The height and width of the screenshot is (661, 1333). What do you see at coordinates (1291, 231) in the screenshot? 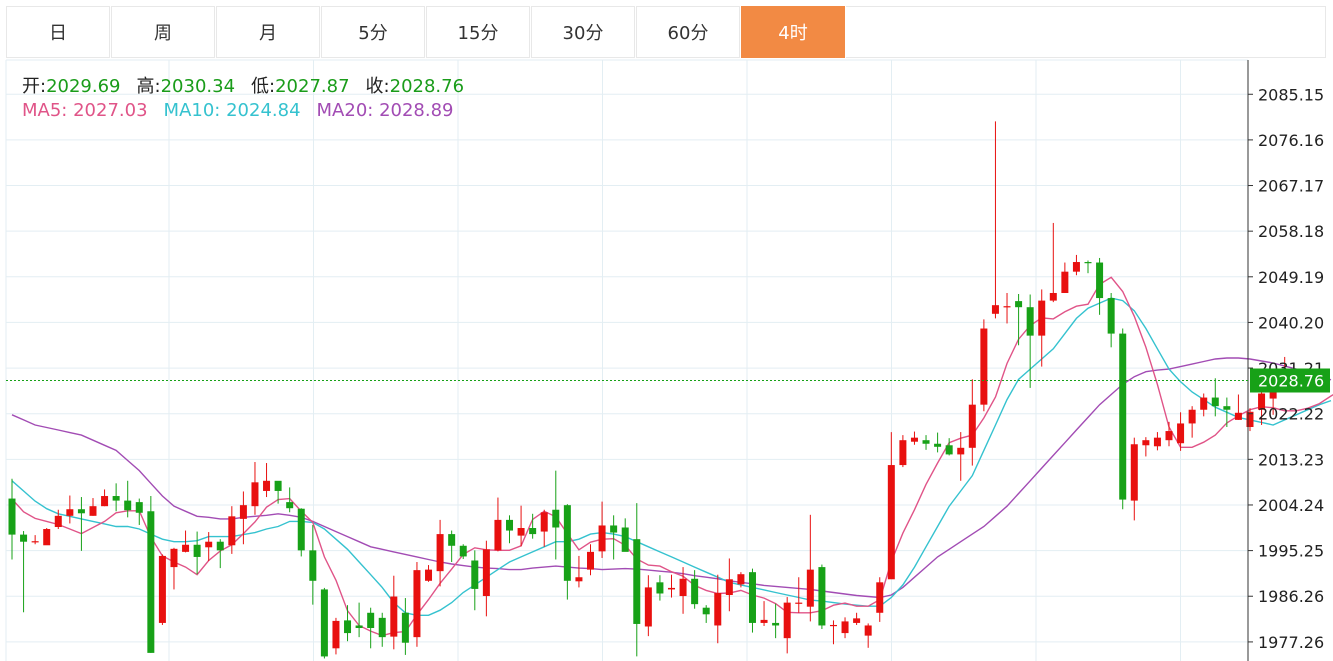
I see `y-tick-label: 2058.18` at bounding box center [1291, 231].